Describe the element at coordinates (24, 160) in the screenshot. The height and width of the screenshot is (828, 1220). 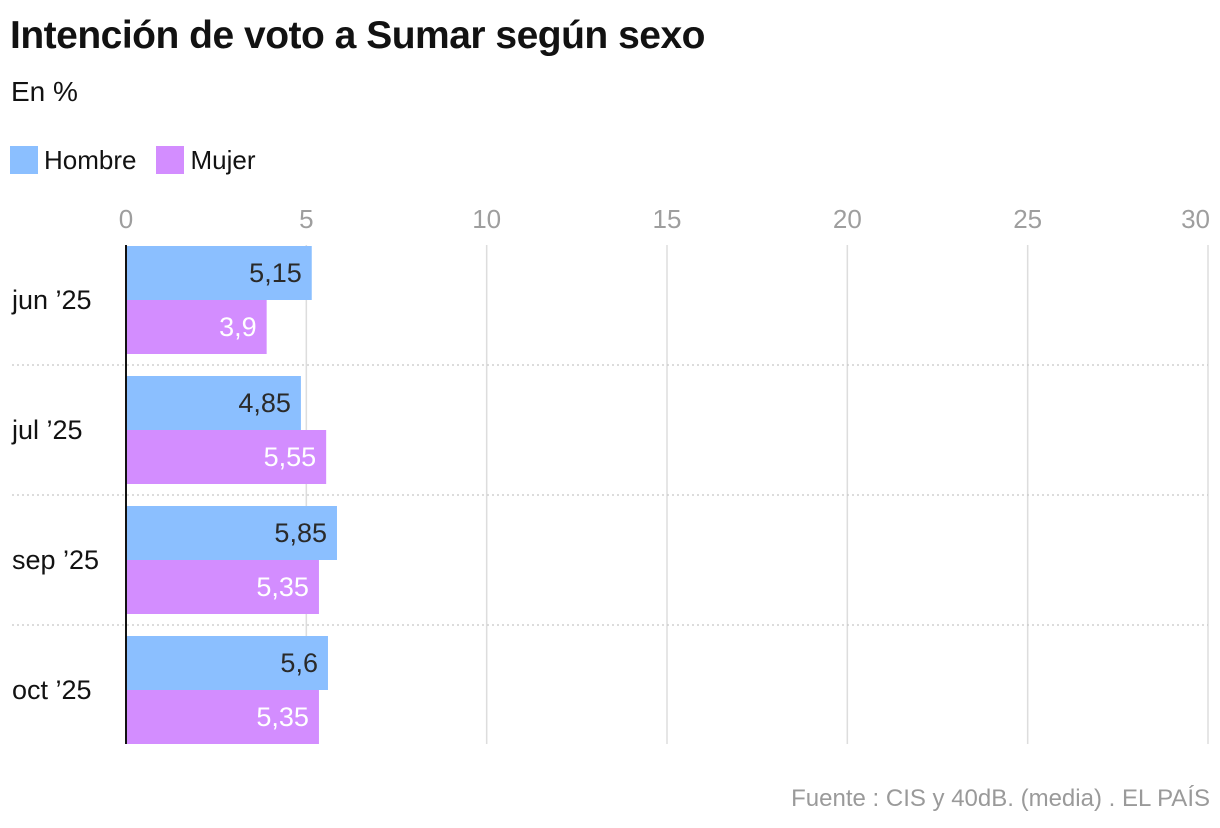
I see `legend-swatch-hombre` at that location.